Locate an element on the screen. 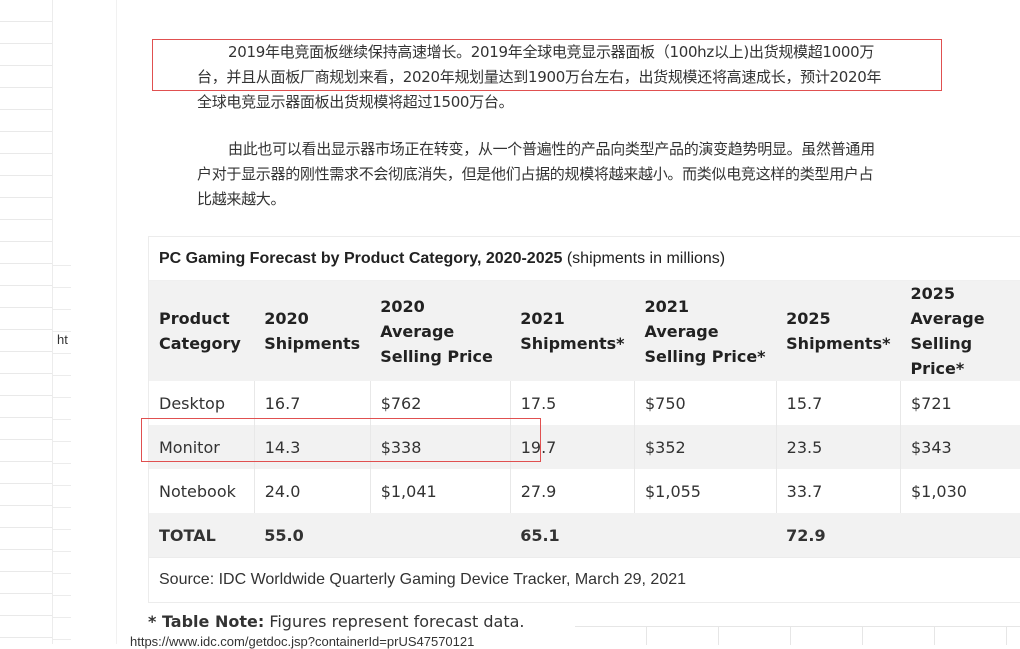  header-2020-shipments: 2020 Shipments is located at coordinates (312, 331).